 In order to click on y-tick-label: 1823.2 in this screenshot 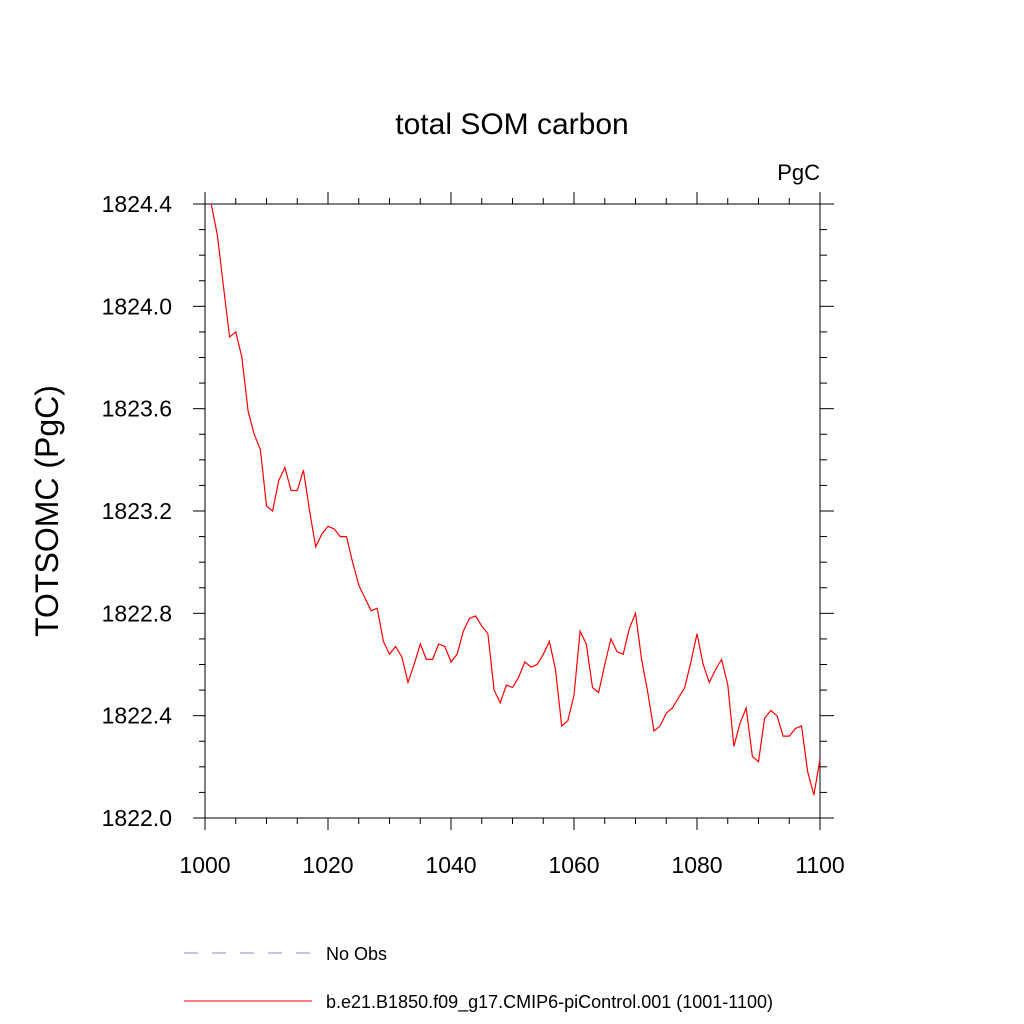, I will do `click(137, 511)`.